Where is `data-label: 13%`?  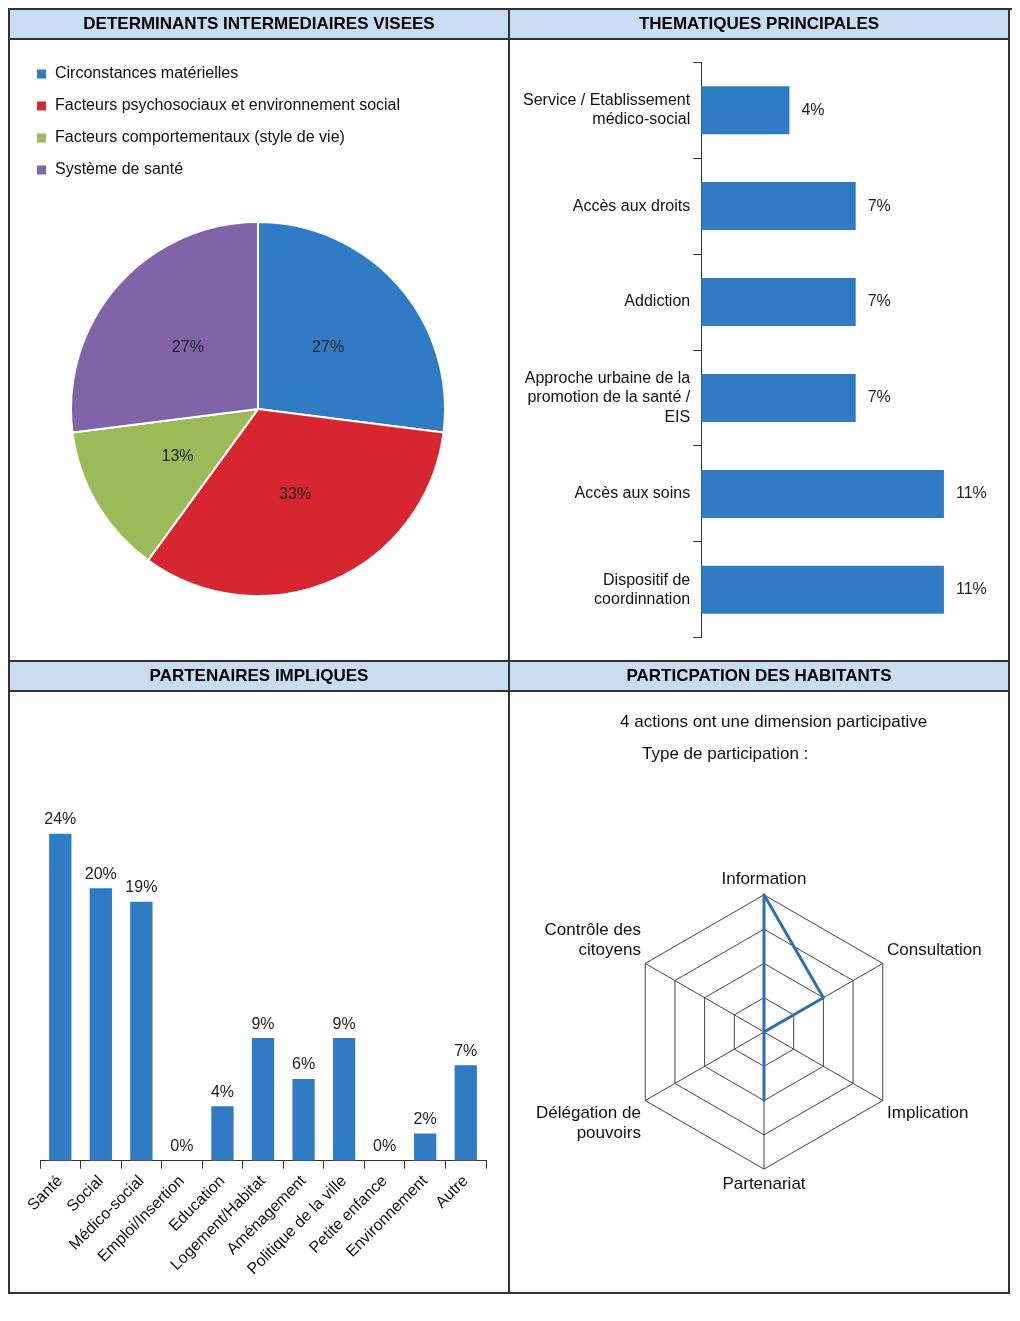 data-label: 13% is located at coordinates (177, 455).